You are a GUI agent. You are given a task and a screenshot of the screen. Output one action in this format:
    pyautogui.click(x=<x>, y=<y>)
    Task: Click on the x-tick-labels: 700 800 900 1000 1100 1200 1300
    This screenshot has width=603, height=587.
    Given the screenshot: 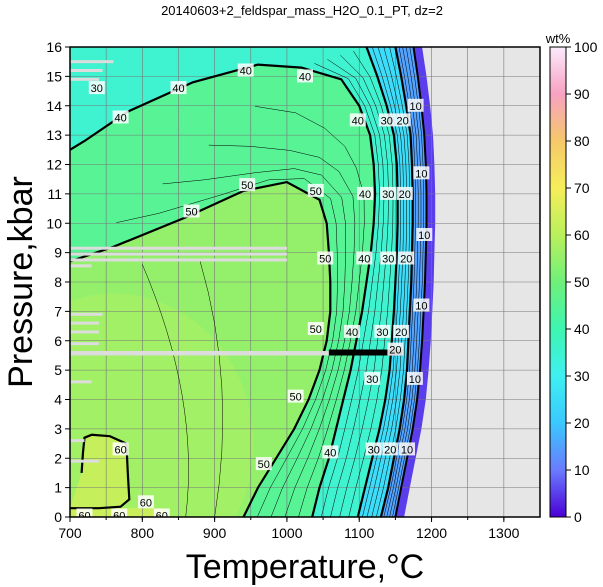 What is the action you would take?
    pyautogui.click(x=288, y=533)
    